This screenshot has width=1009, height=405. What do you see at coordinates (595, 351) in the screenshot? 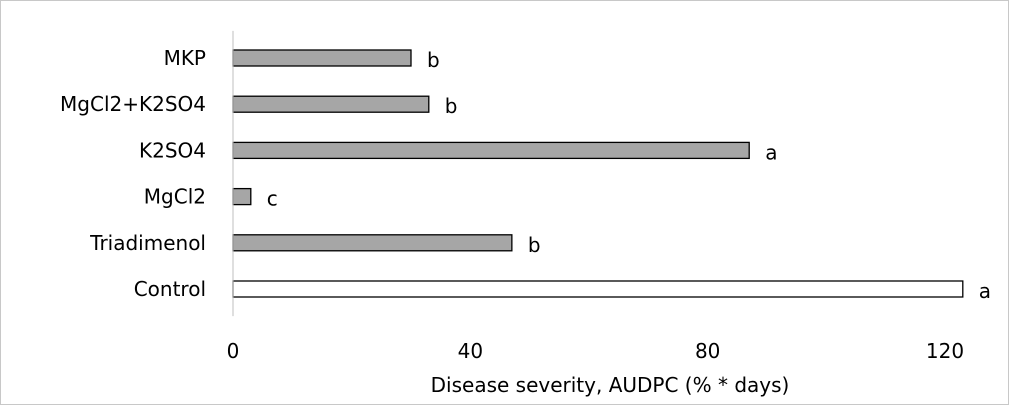
I see `x-tick-labels: 0 40 80 120` at bounding box center [595, 351].